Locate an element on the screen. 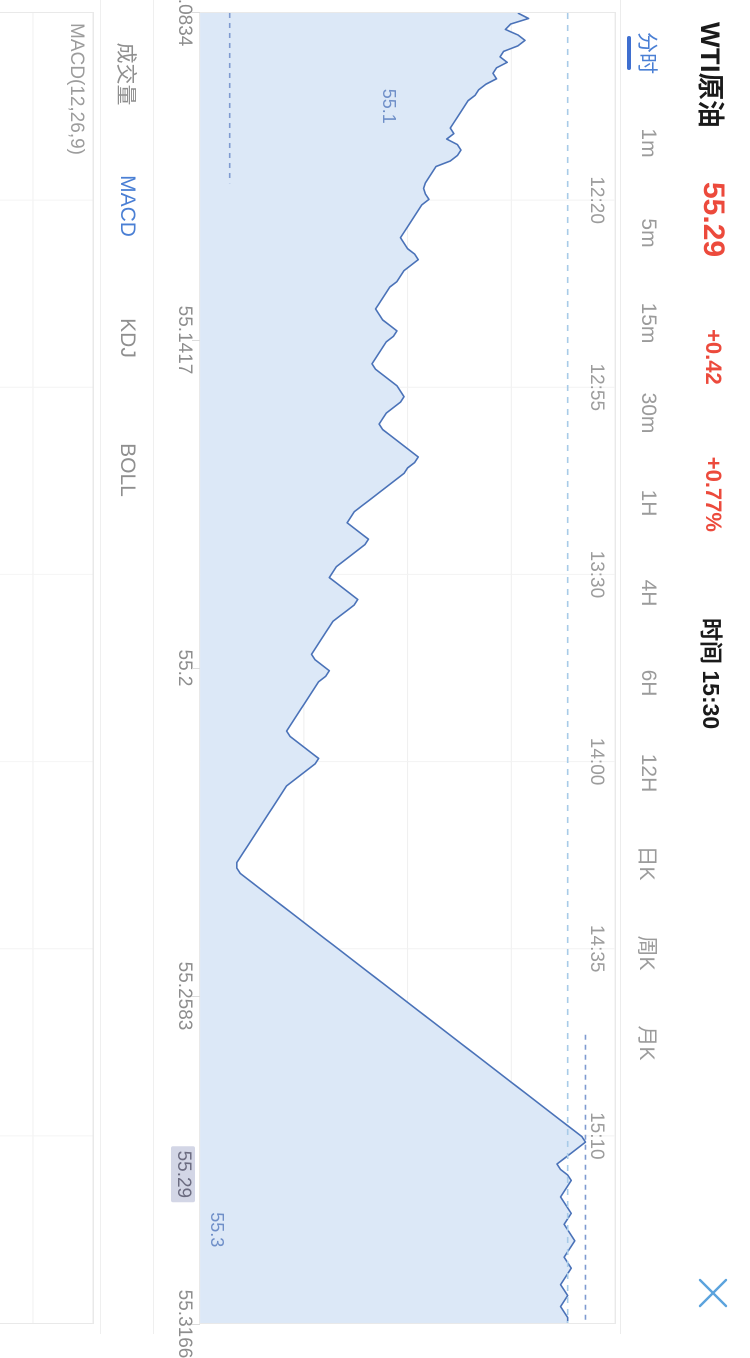  macd-indicator-chart is located at coordinates (46, 668).